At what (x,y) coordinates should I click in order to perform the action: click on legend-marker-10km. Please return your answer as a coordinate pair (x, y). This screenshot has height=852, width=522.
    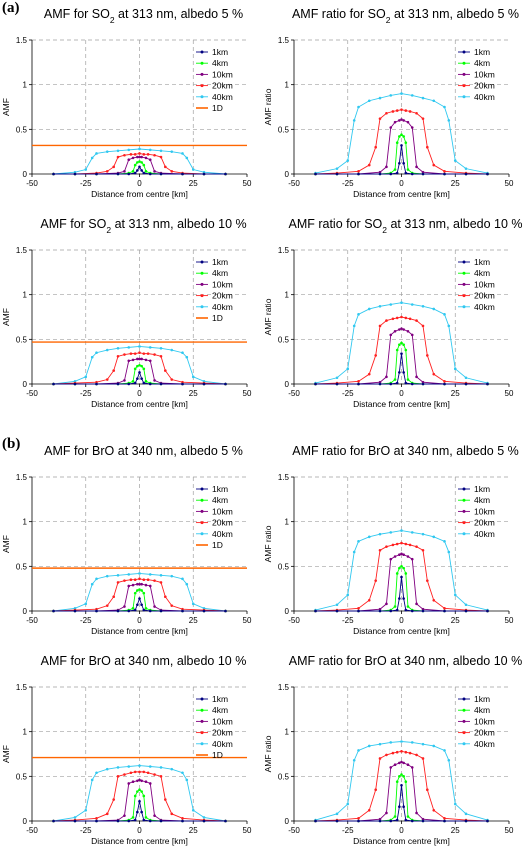
    Looking at the image, I should click on (202, 284).